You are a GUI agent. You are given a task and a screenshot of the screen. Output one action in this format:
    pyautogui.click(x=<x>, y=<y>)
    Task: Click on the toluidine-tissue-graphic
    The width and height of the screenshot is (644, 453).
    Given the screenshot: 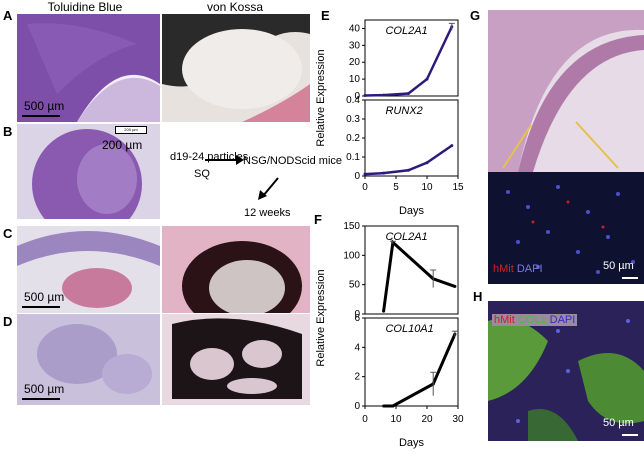 What is the action you would take?
    pyautogui.click(x=88, y=68)
    